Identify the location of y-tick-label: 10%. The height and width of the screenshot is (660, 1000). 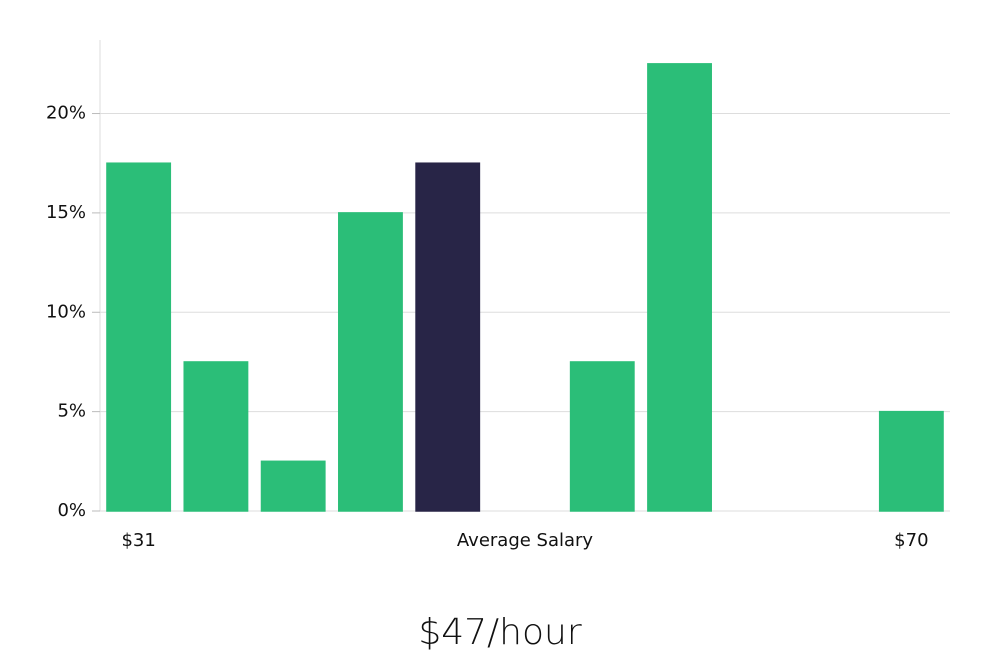
(66, 311).